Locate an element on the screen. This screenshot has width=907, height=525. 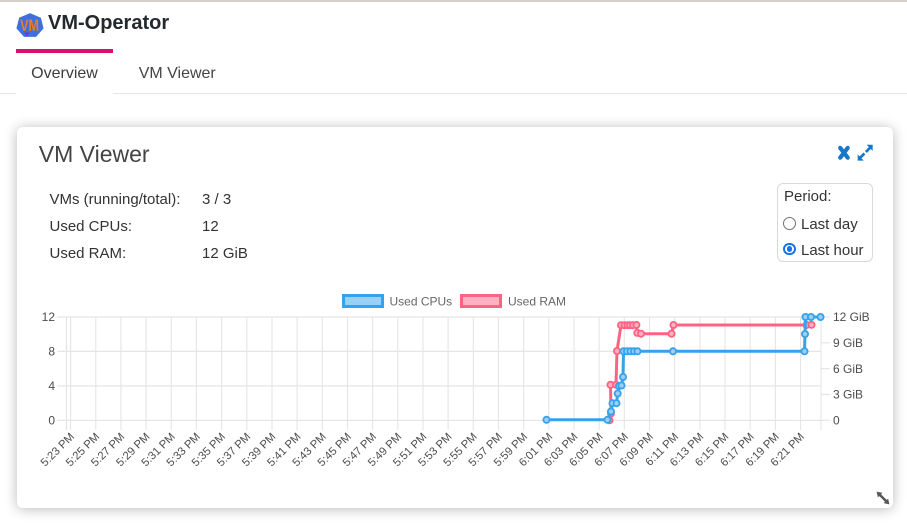
svg-text: 3 GiB is located at coordinates (848, 395).